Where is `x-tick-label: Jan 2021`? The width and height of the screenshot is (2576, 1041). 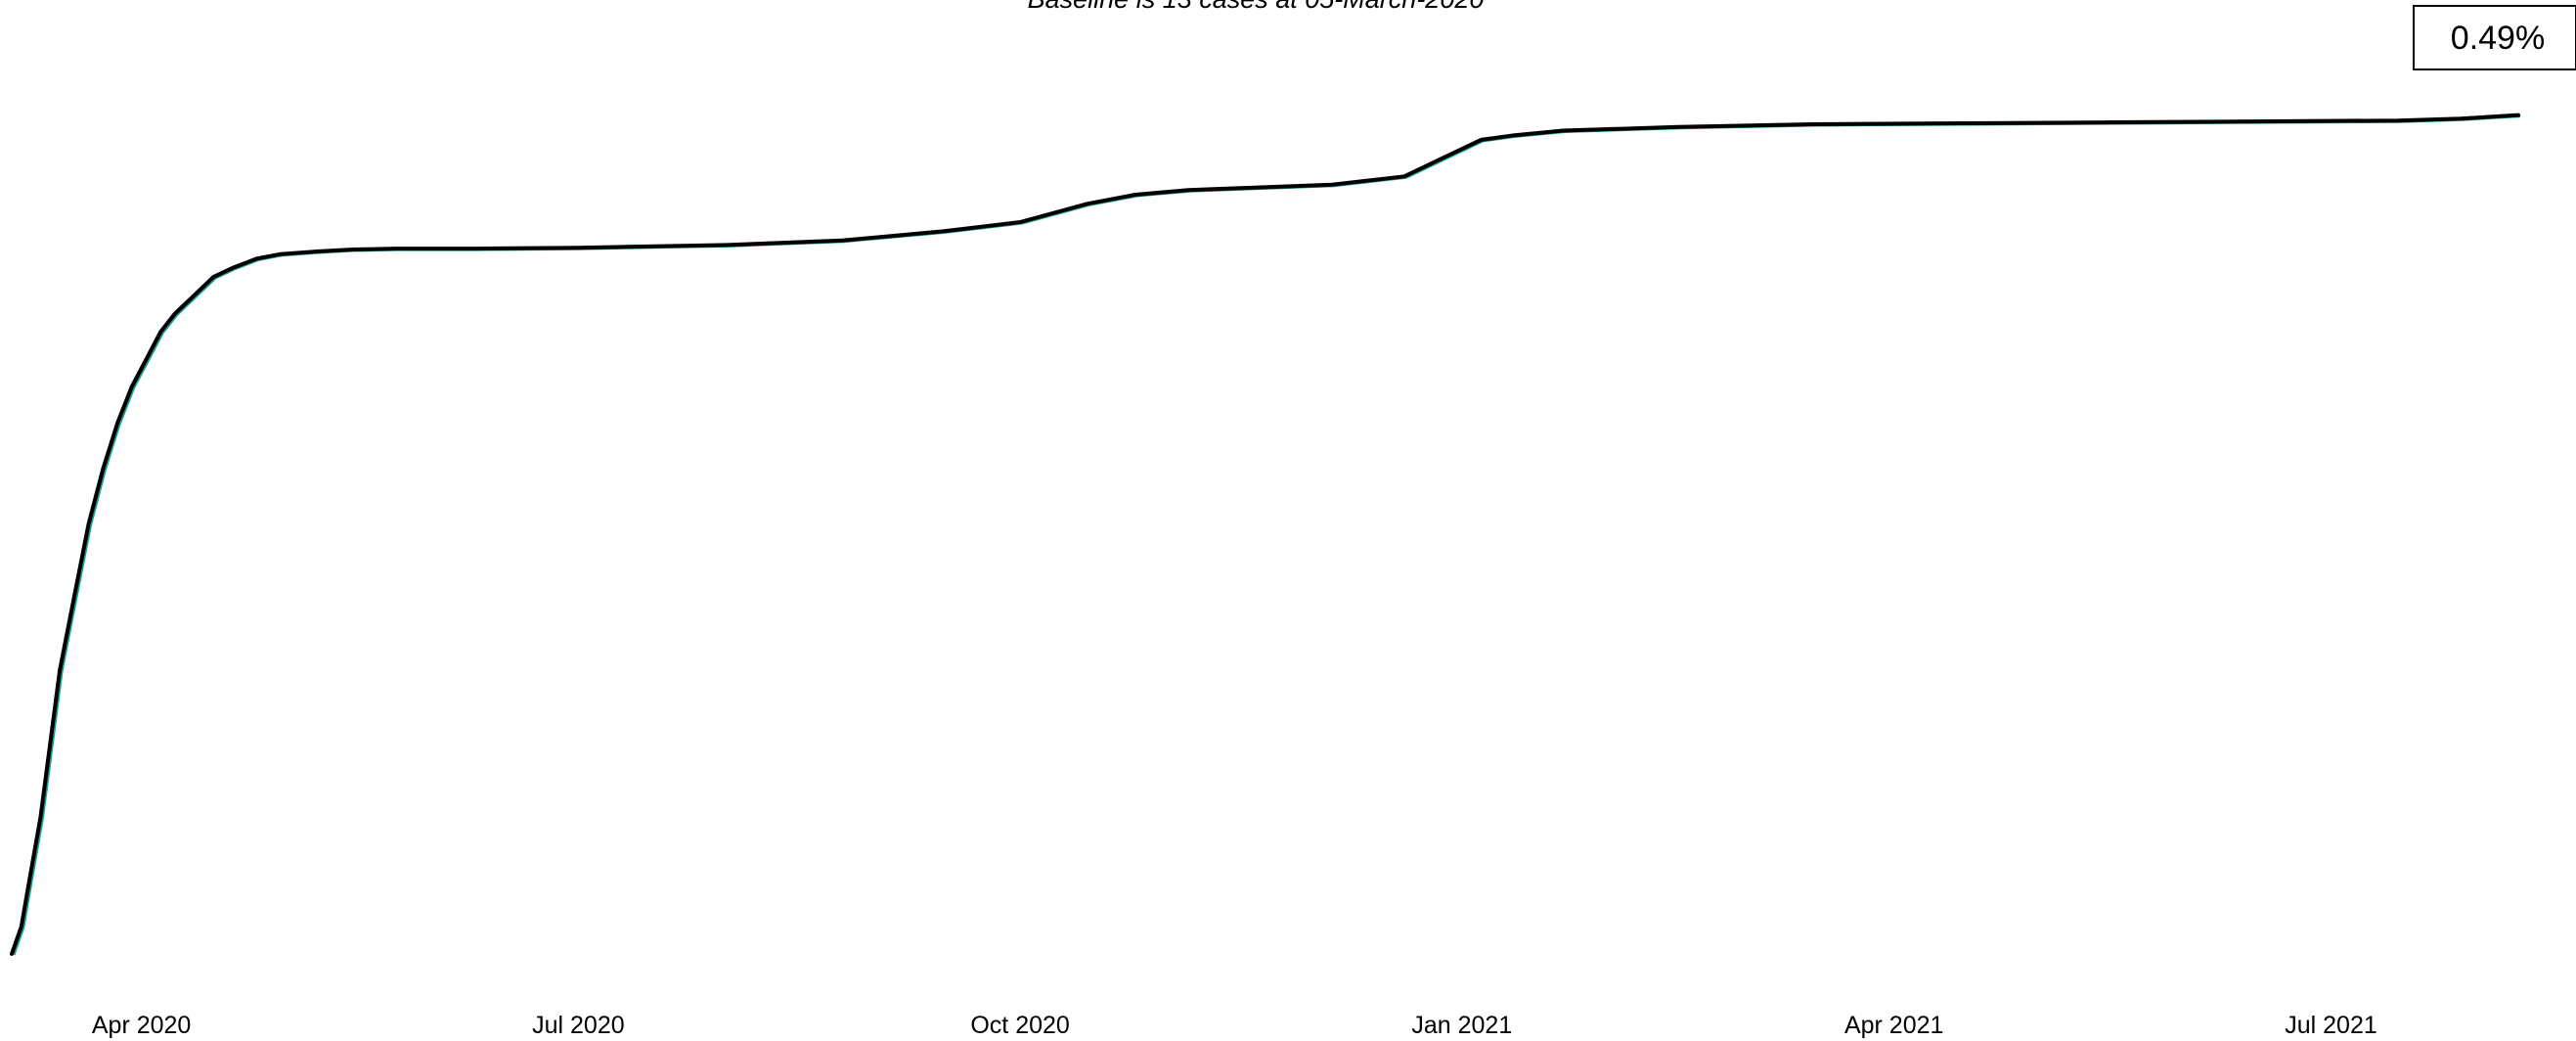
x-tick-label: Jan 2021 is located at coordinates (1462, 1025).